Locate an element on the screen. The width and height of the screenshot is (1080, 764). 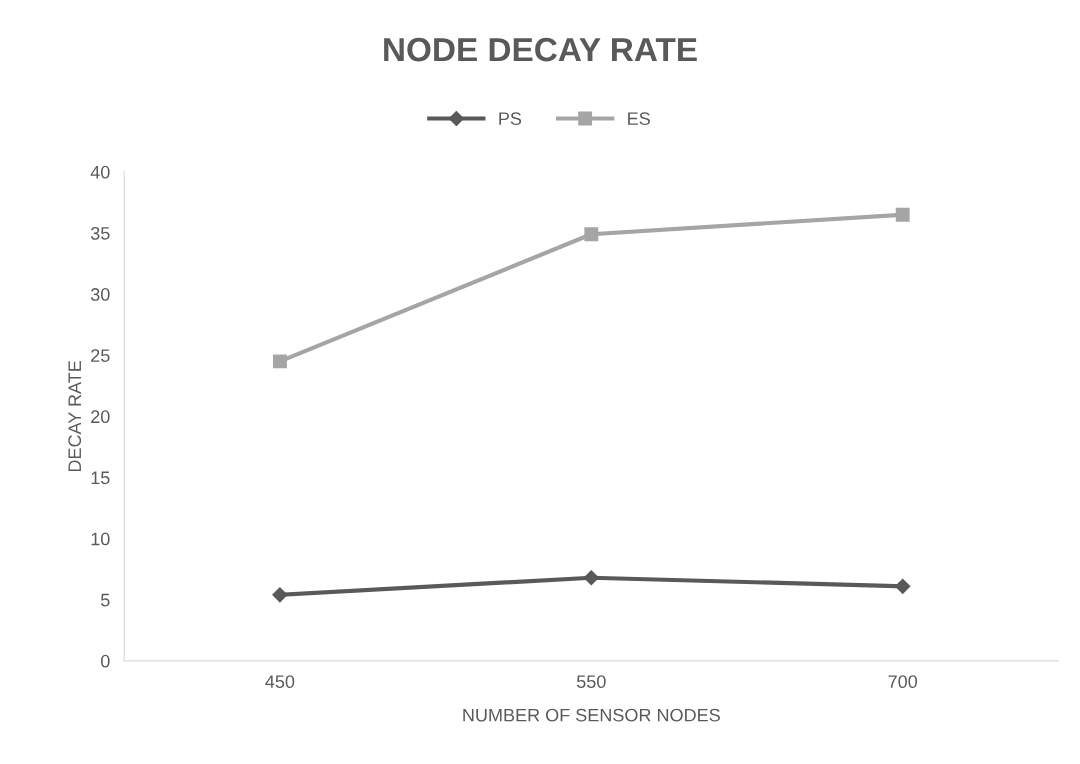
legend-label: ES is located at coordinates (639, 119).